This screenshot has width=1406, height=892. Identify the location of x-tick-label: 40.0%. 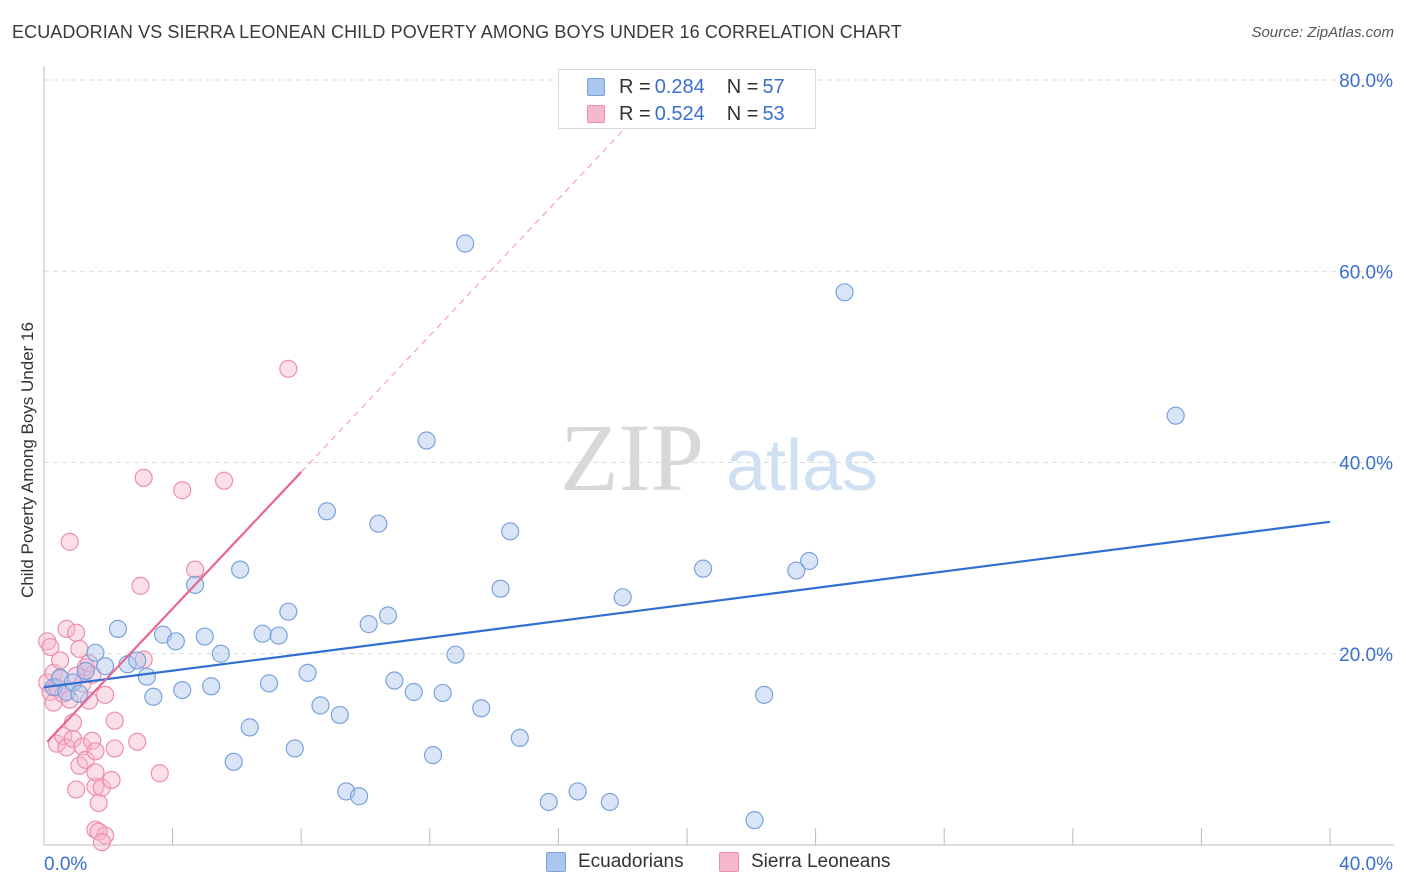
(1366, 864).